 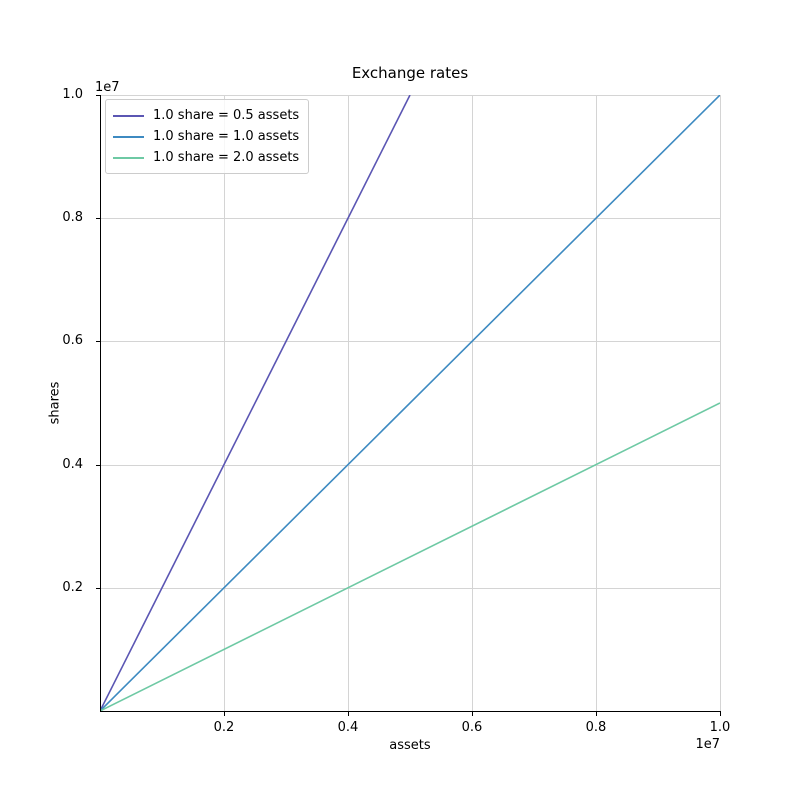 I want to click on legend-label: 1.0 share = 0.5 assets, so click(x=226, y=115).